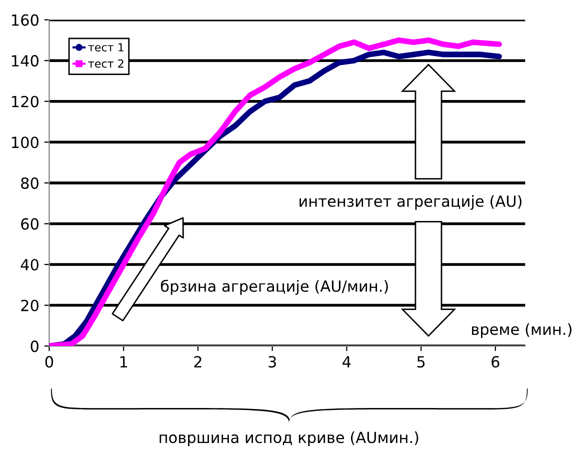  What do you see at coordinates (34, 346) in the screenshot?
I see `y-tick-label: 0` at bounding box center [34, 346].